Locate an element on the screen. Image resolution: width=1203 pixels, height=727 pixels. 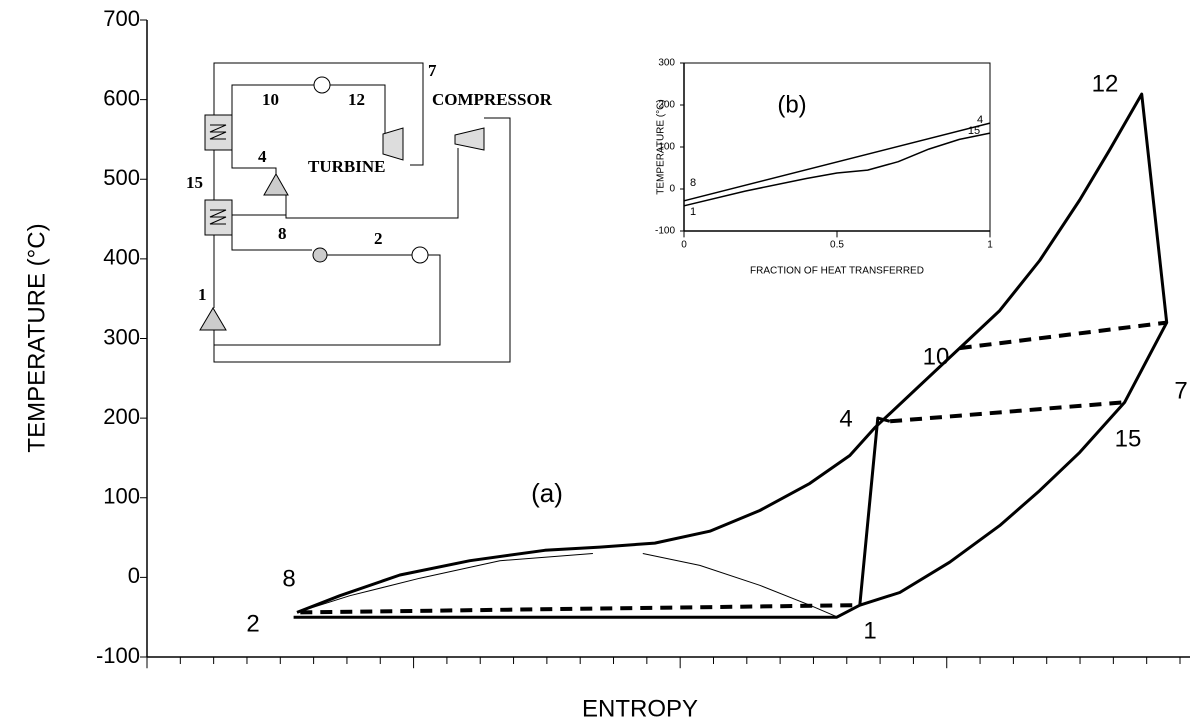
annotation: 7 is located at coordinates (1180, 390).